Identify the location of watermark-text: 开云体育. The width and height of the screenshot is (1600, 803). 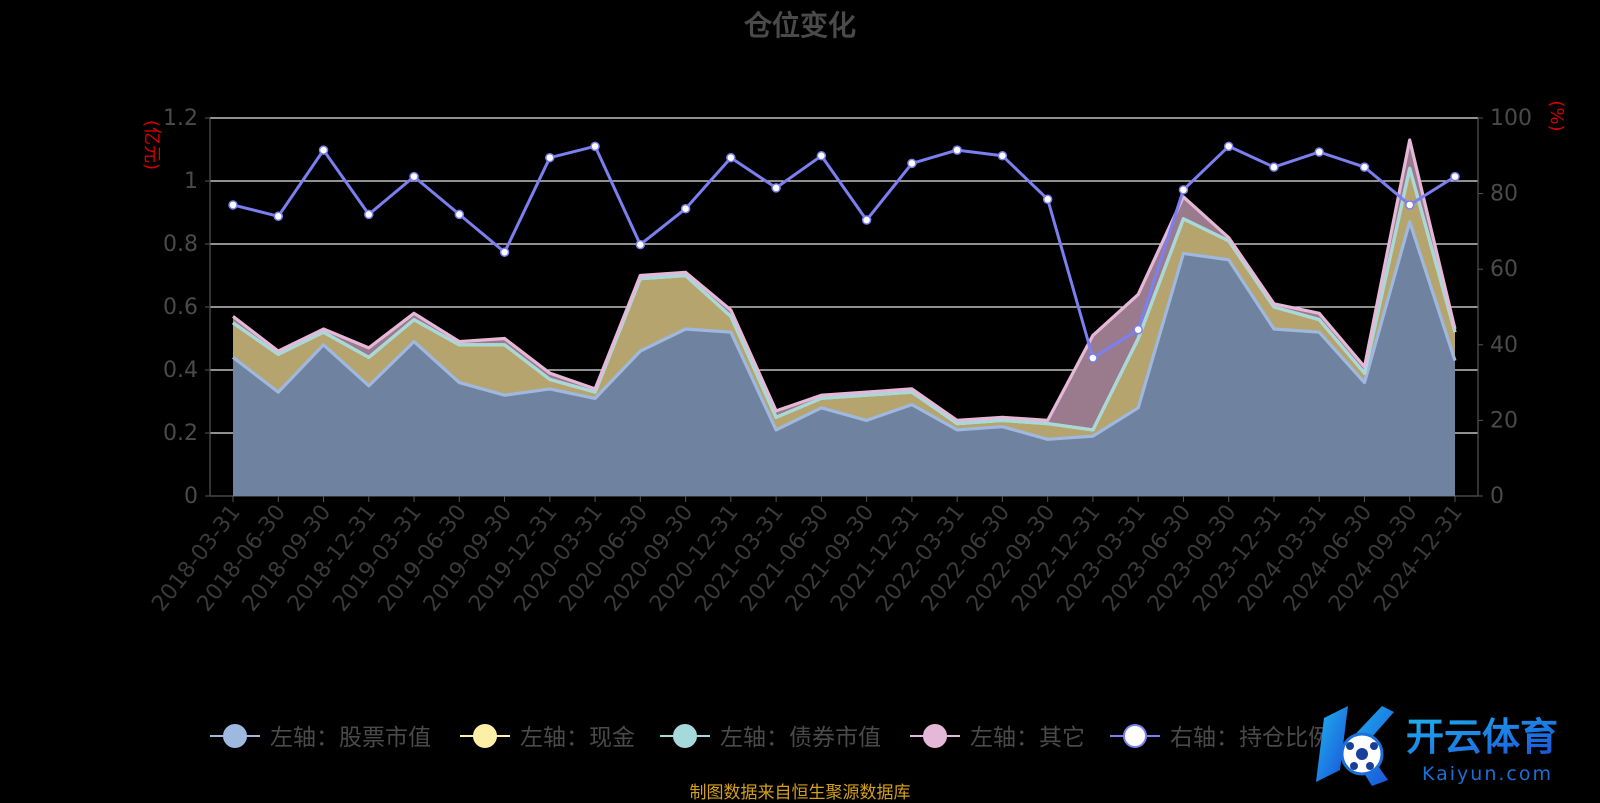
(1482, 737).